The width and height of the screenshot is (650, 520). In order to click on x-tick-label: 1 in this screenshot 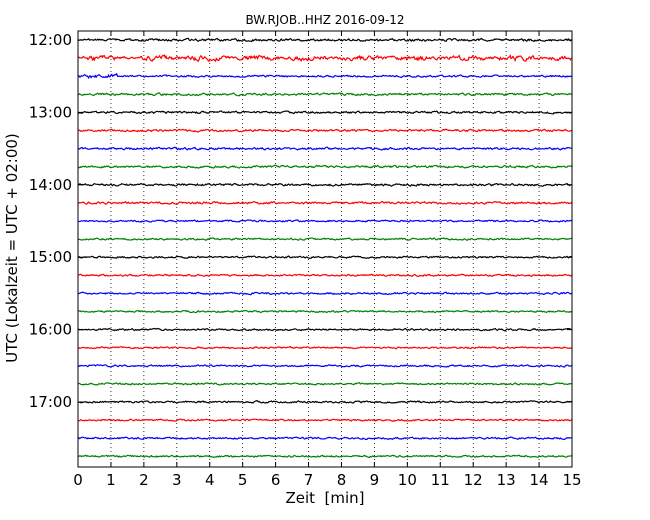, I will do `click(111, 480)`.